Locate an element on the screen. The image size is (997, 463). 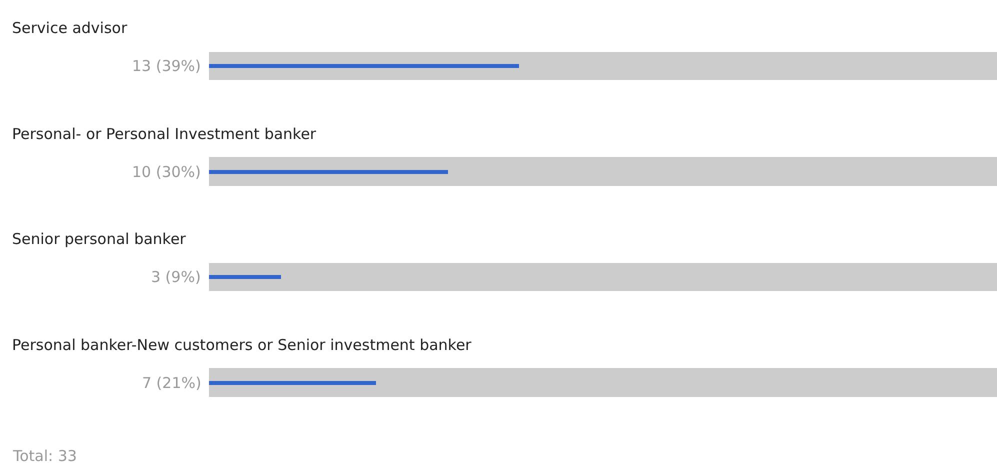
data-label: 3 (9%) is located at coordinates (176, 277).